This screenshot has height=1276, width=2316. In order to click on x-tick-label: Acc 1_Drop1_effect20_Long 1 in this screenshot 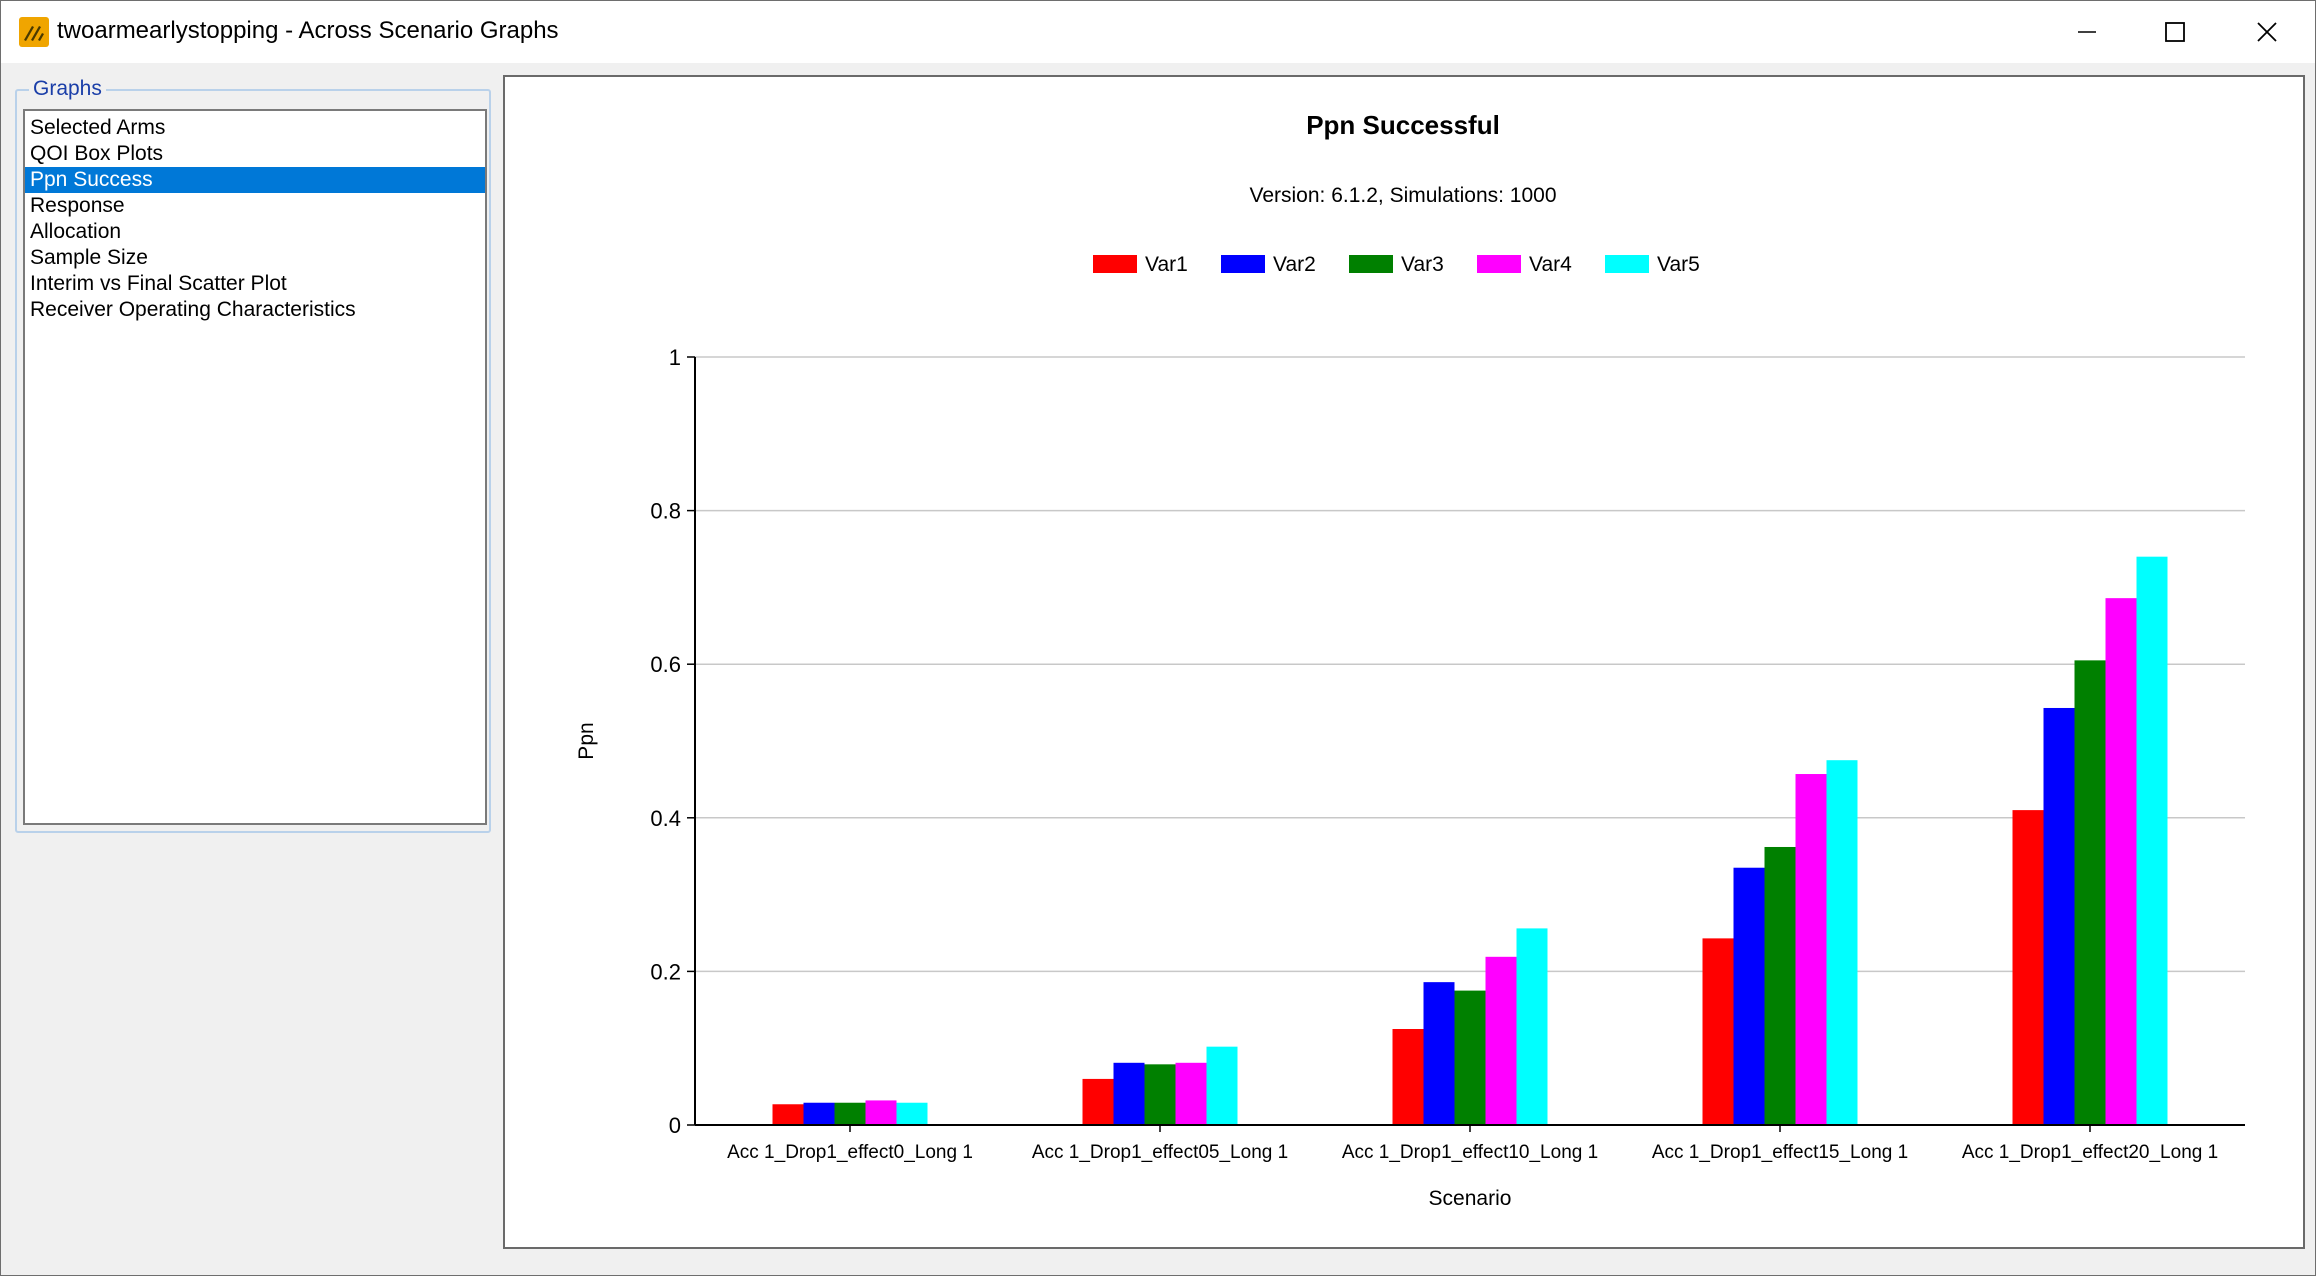, I will do `click(2090, 1152)`.